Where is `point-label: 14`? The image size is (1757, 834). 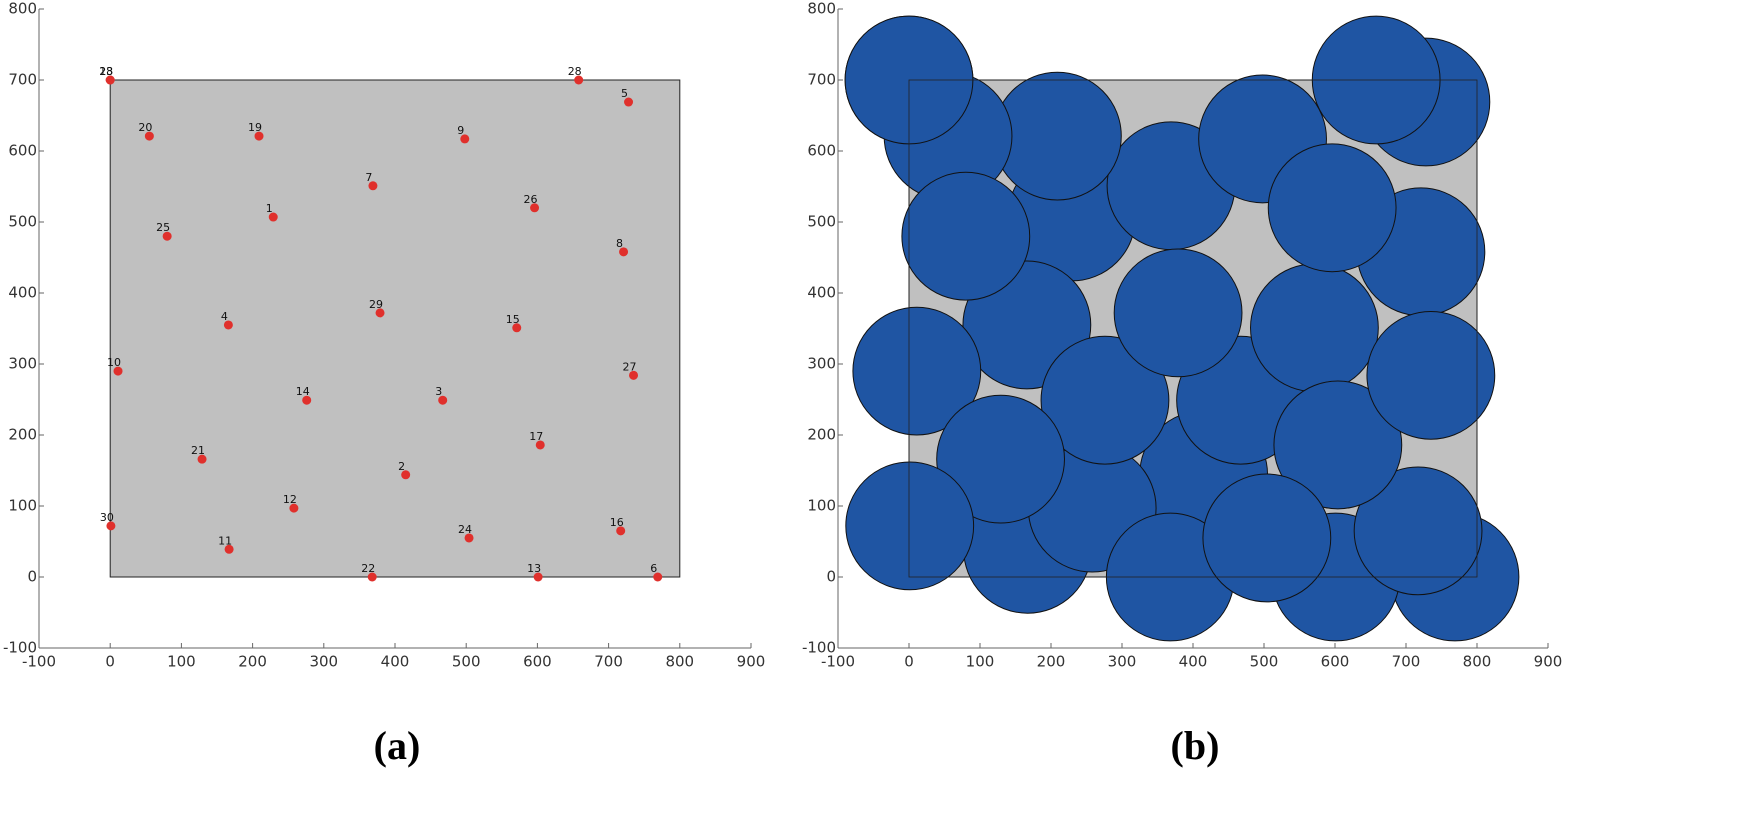
point-label: 14 is located at coordinates (303, 391).